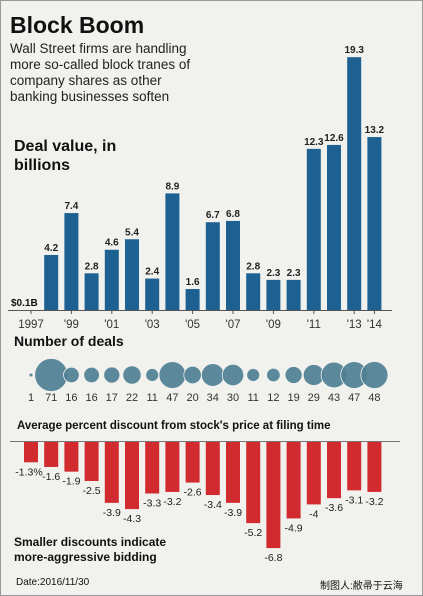  I want to click on x-tick-label: '09, so click(273, 325).